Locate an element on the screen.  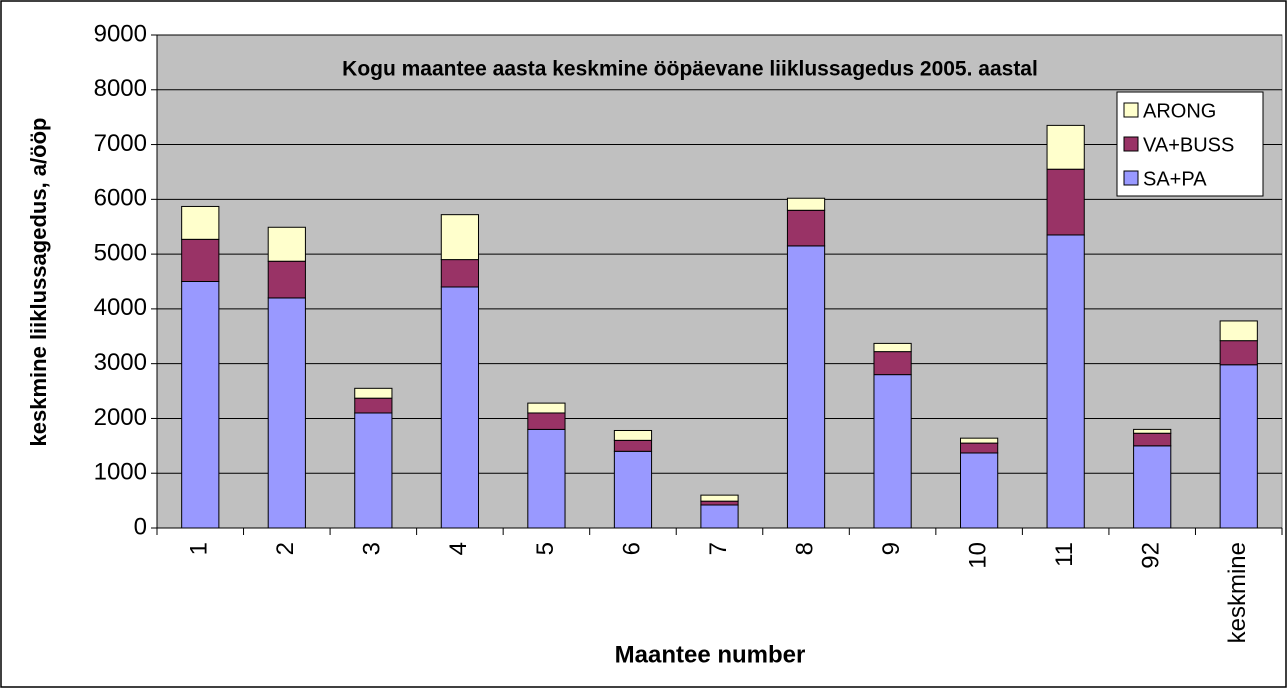
x-tick-label: 7 is located at coordinates (718, 548).